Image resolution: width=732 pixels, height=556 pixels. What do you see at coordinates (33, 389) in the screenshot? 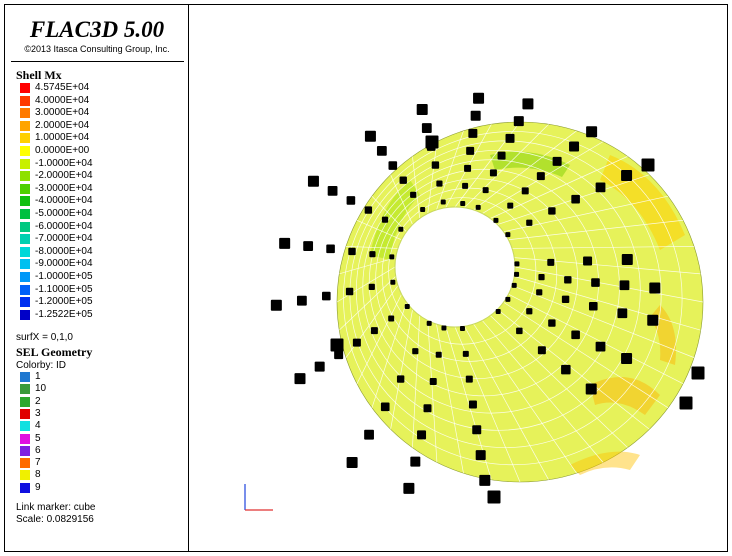
I see `legend-entry: 10` at bounding box center [33, 389].